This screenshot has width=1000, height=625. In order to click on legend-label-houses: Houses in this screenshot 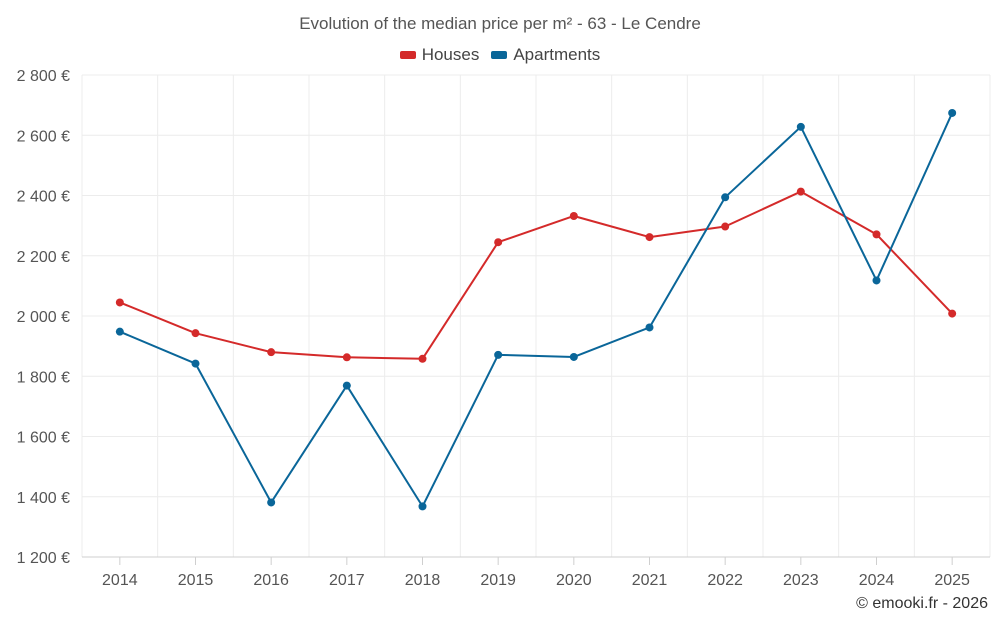, I will do `click(450, 54)`.